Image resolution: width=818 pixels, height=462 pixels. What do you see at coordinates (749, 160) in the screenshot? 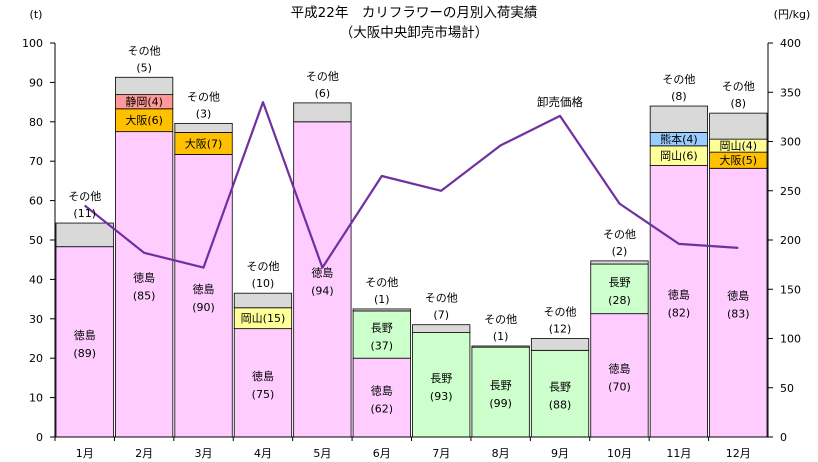
I see `segment-share-label: (5)` at bounding box center [749, 160].